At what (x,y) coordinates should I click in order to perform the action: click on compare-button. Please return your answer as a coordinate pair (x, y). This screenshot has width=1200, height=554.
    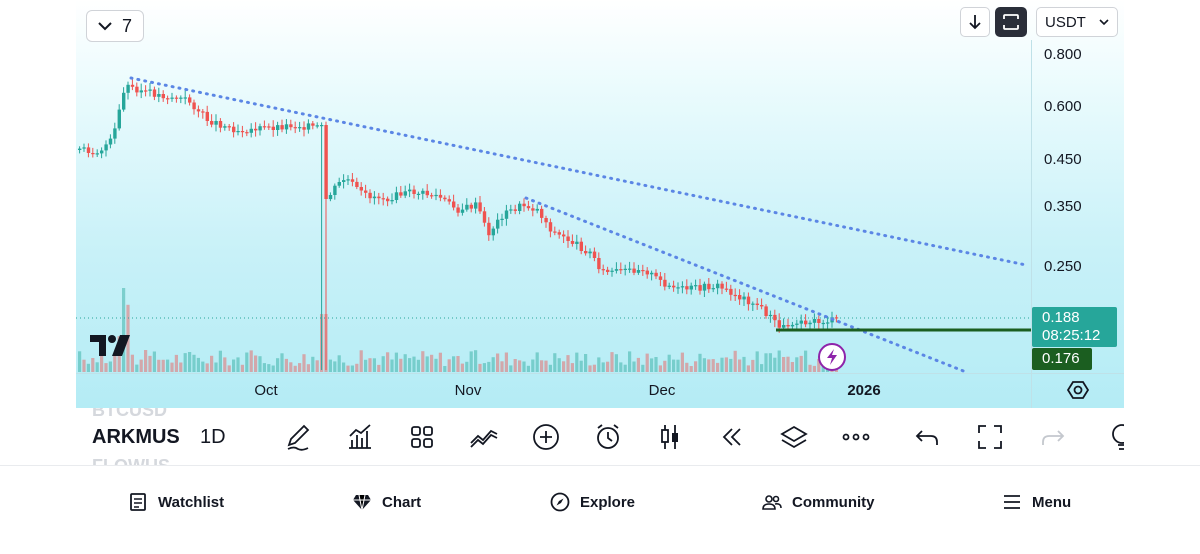
    Looking at the image, I should click on (484, 437).